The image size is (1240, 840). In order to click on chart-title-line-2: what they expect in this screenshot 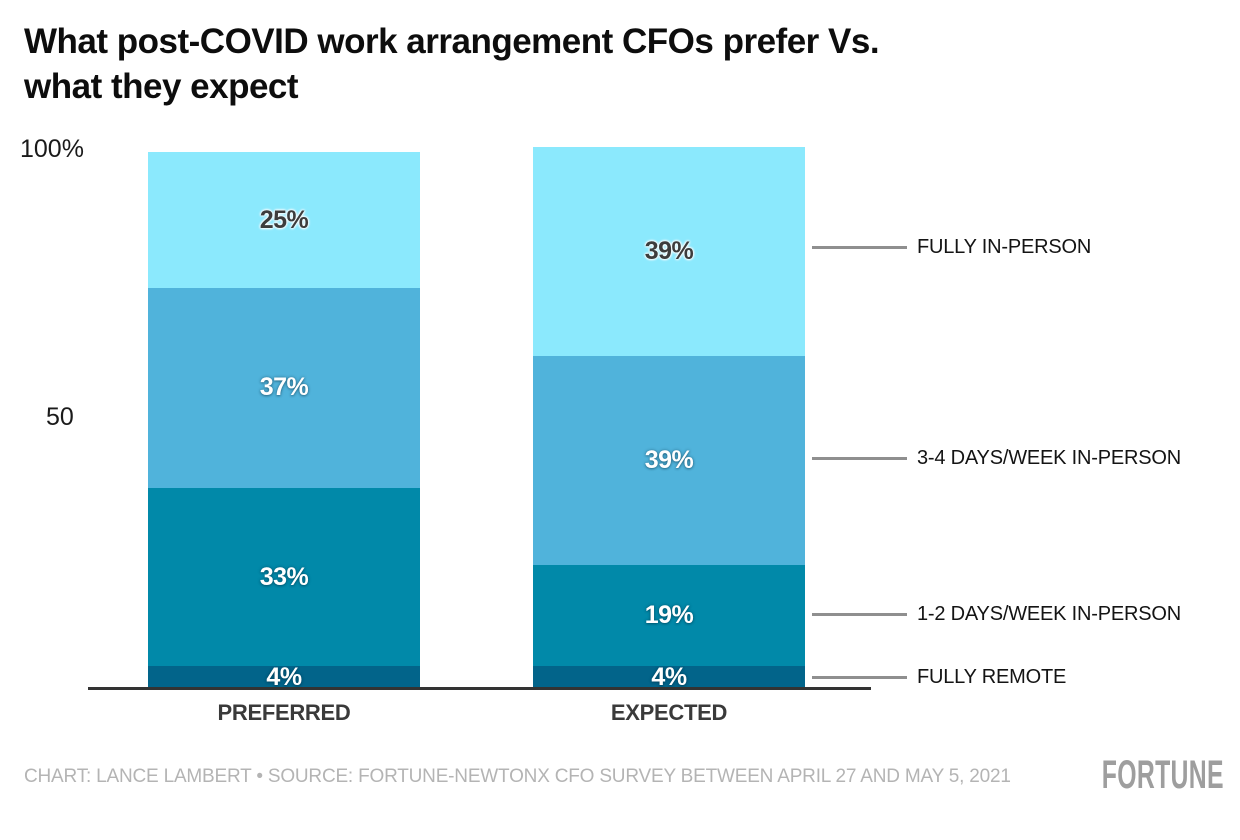, I will do `click(161, 86)`.